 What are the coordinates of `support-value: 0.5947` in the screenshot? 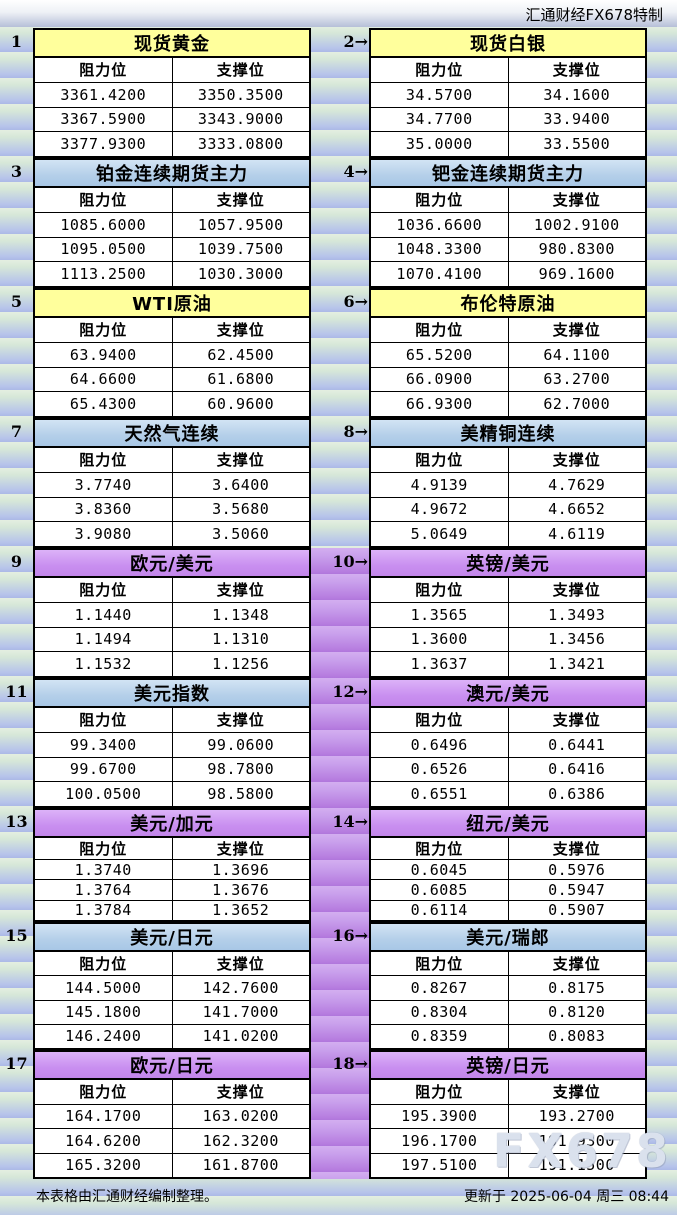 It's located at (576, 890).